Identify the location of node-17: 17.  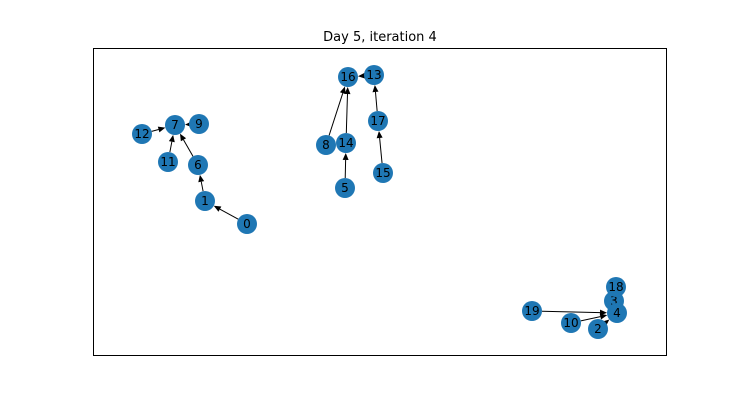
(378, 121).